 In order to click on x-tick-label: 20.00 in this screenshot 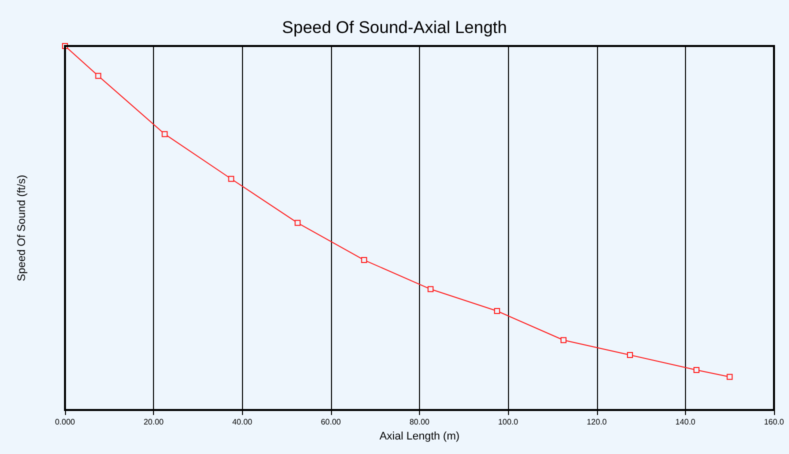, I will do `click(154, 422)`.